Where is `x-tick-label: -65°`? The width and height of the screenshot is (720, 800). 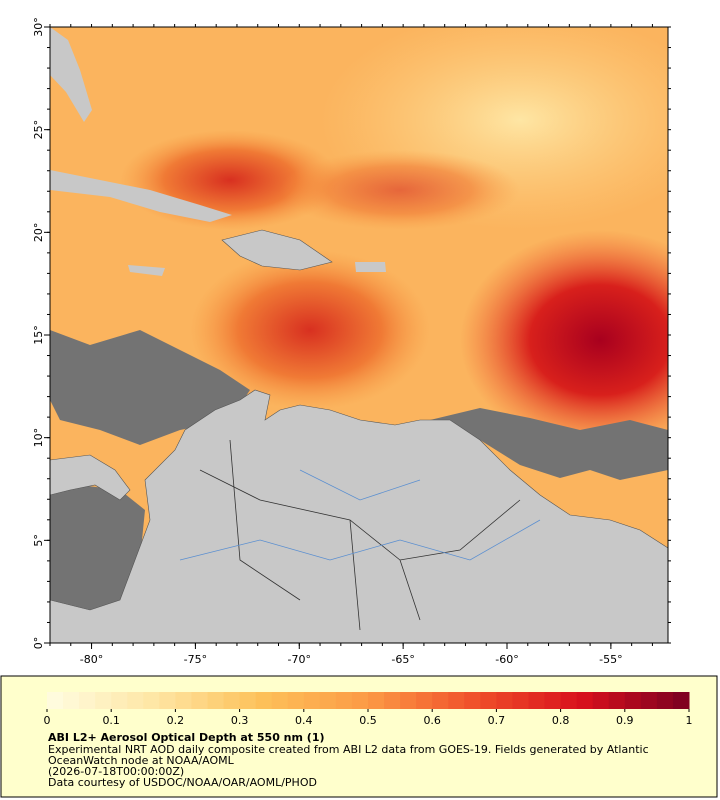 x-tick-label: -65° is located at coordinates (402, 659).